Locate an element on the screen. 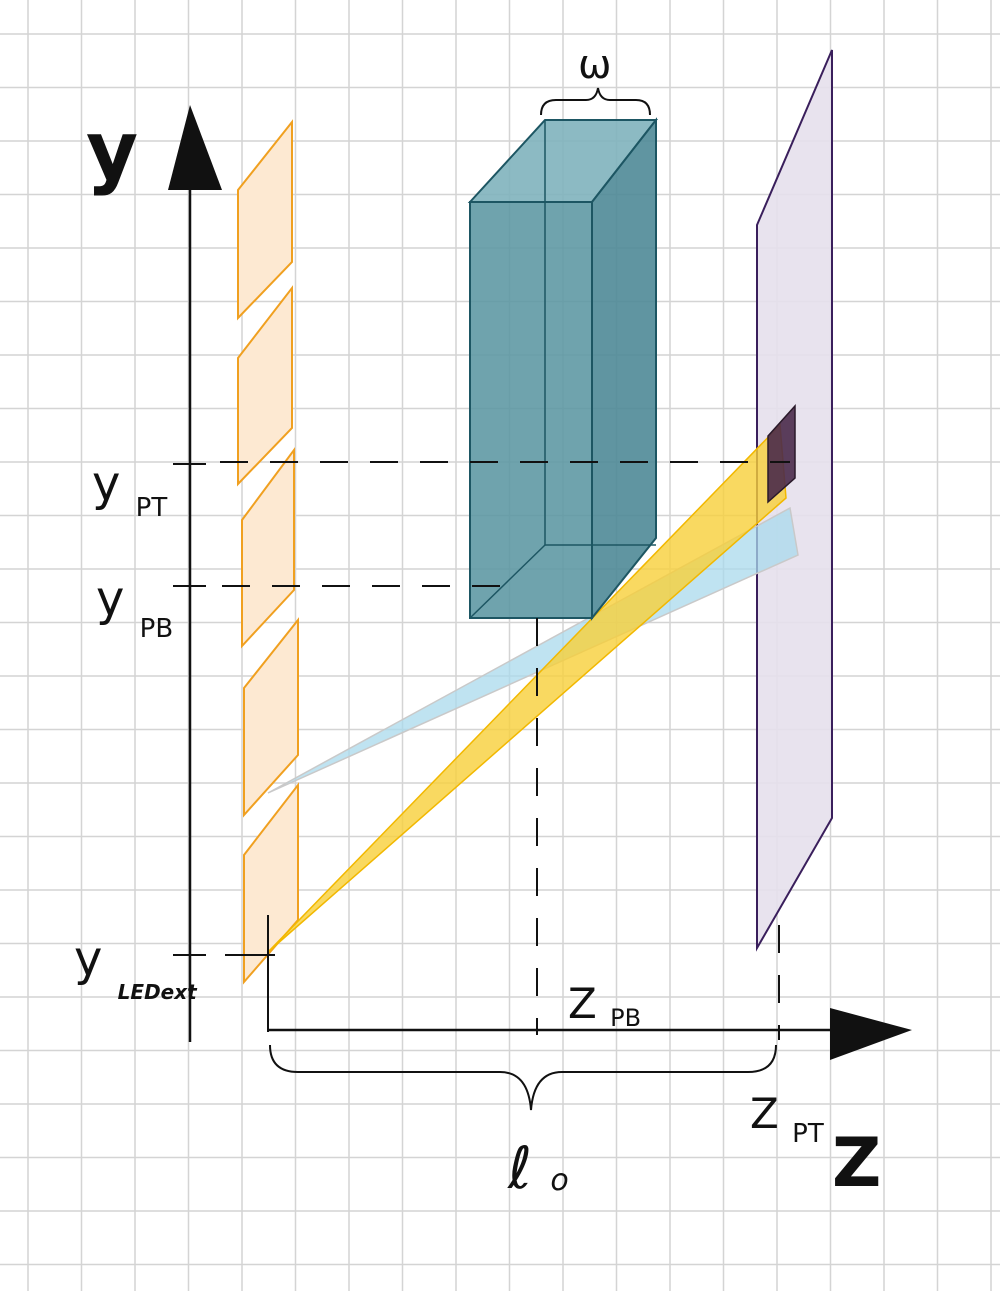 This screenshot has height=1291, width=1000. led-strip is located at coordinates (268, 552).